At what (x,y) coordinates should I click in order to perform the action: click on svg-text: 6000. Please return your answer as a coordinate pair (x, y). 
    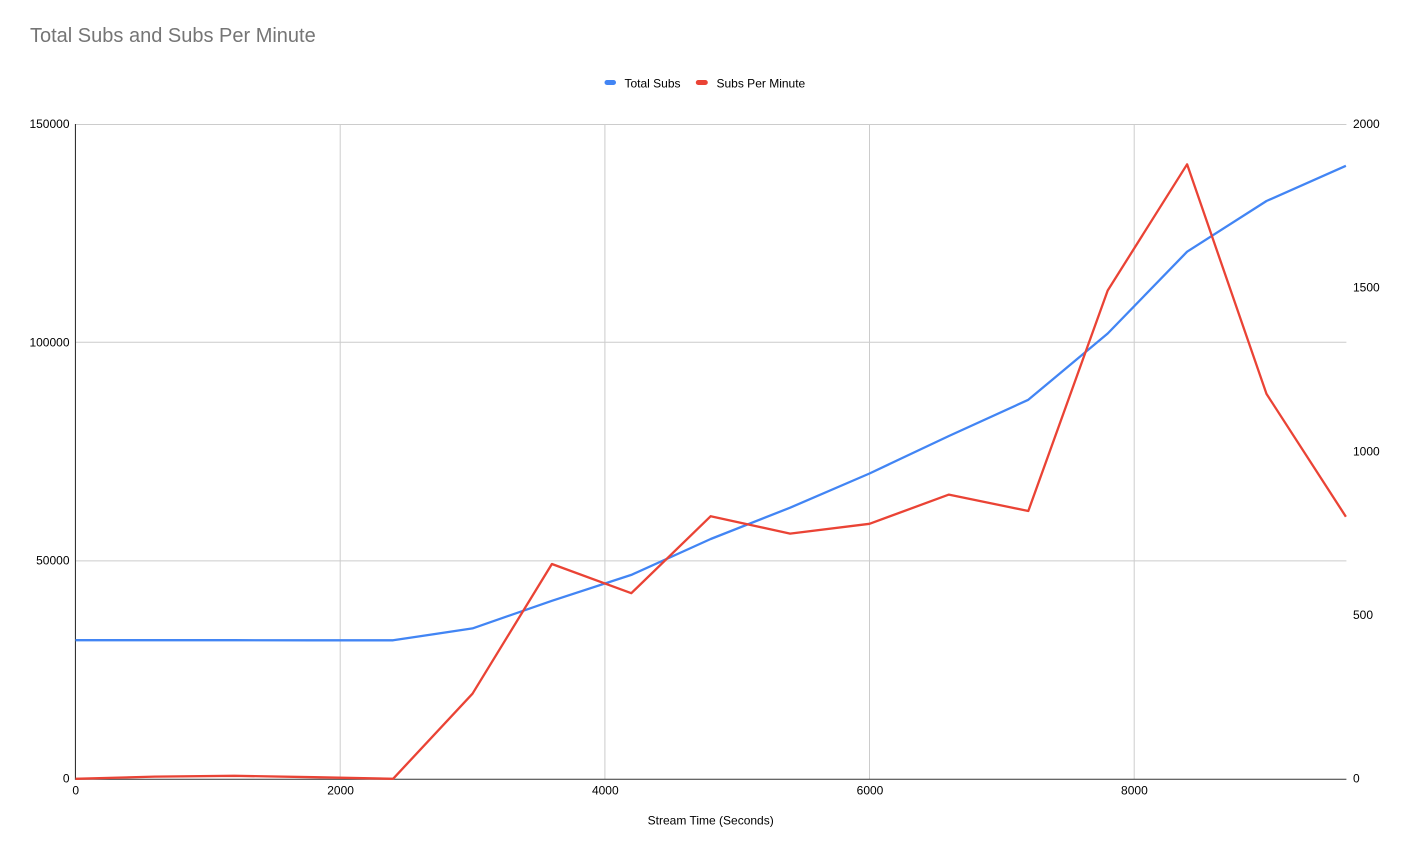
    Looking at the image, I should click on (870, 791).